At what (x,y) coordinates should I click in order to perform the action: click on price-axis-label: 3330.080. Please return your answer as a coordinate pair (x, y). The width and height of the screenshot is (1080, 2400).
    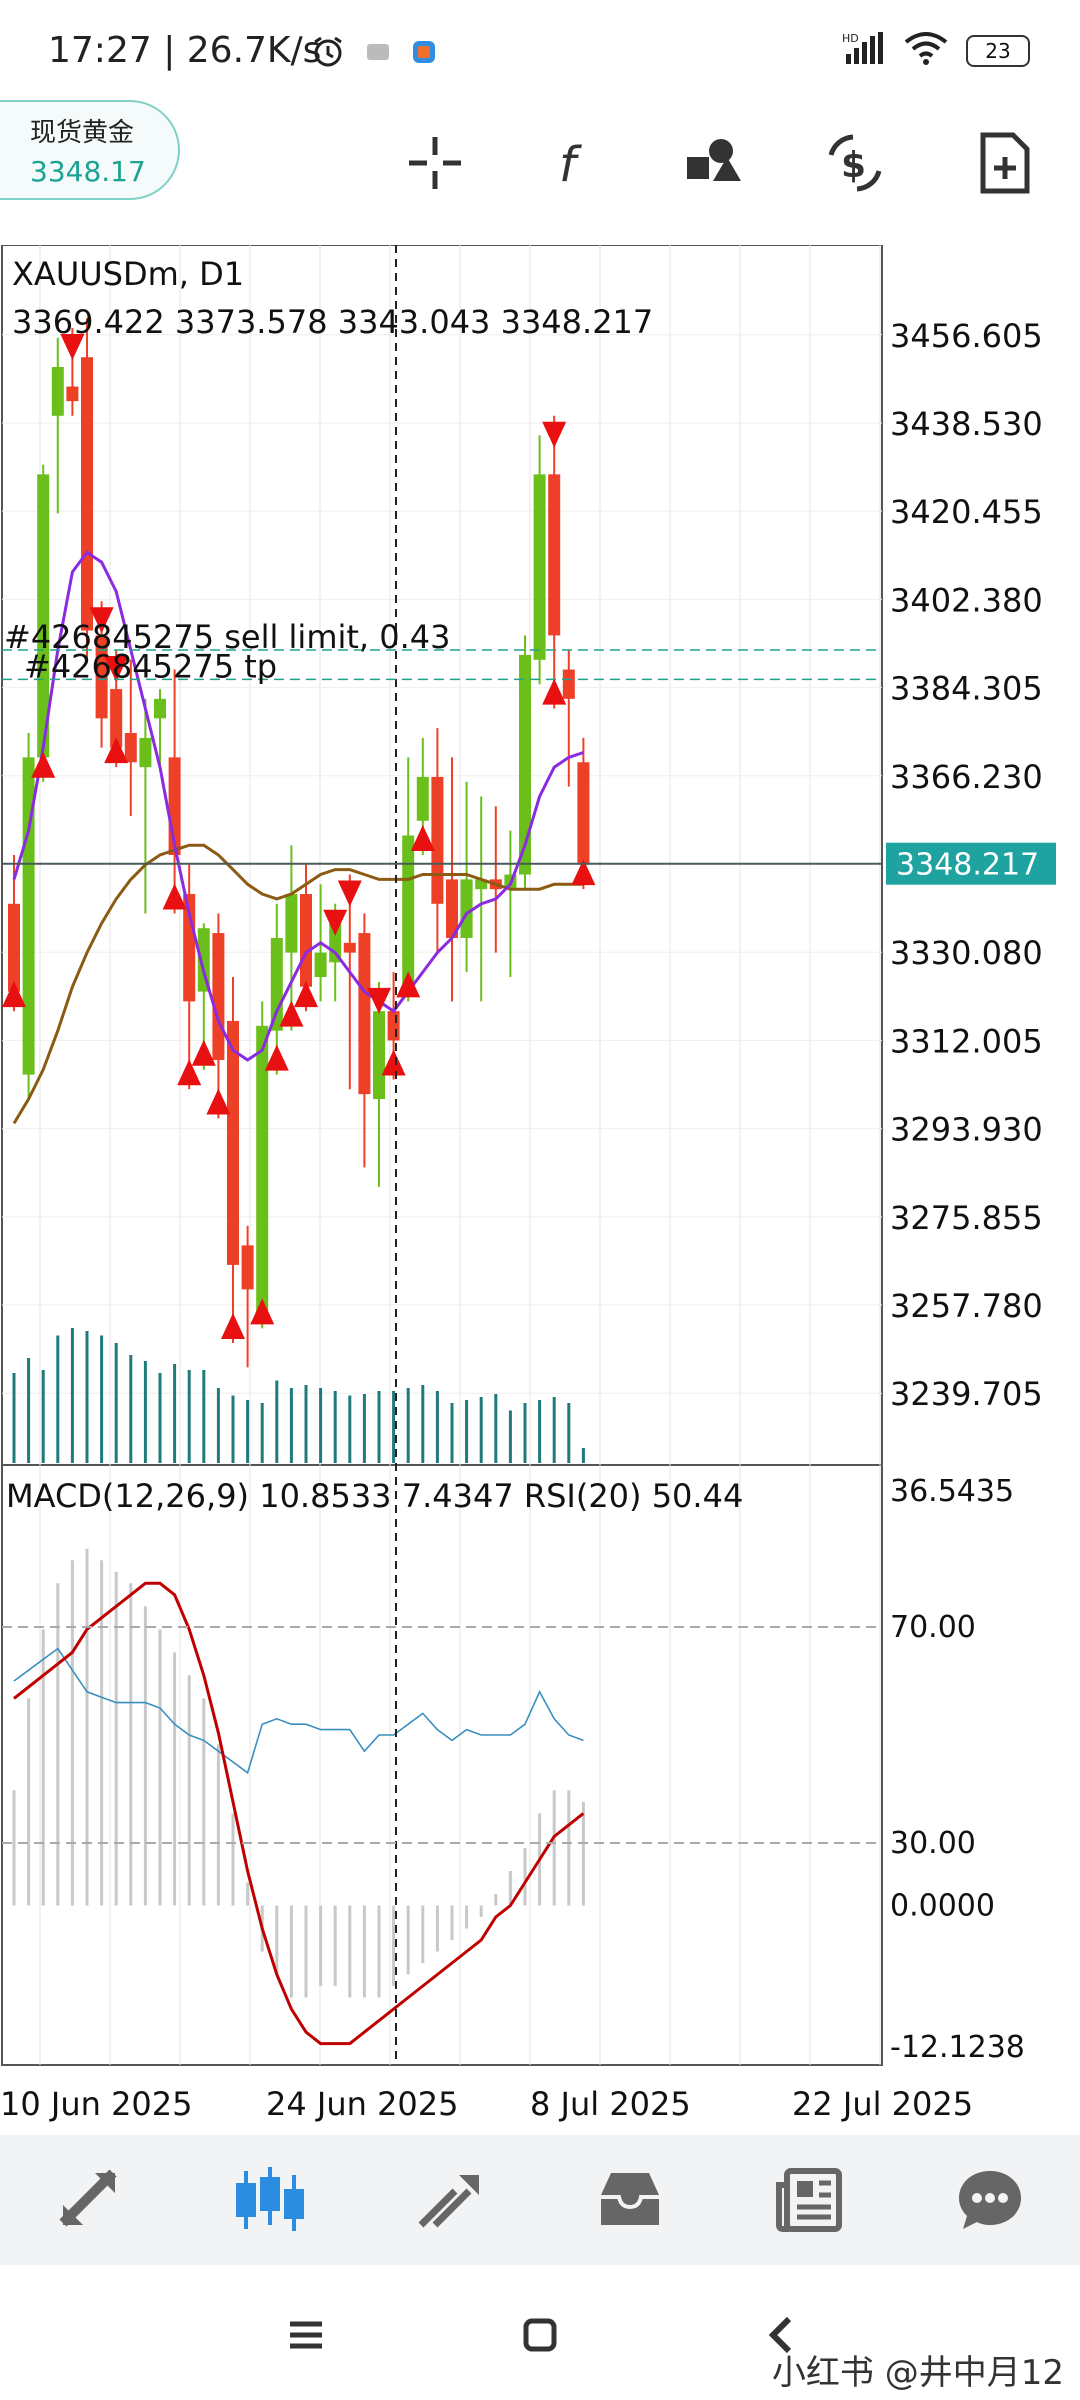
    Looking at the image, I should click on (966, 953).